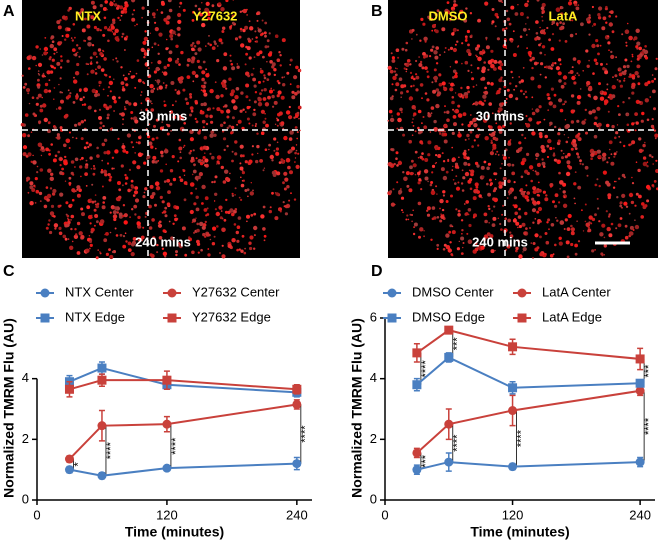  I want to click on panel-label: C, so click(9, 271).